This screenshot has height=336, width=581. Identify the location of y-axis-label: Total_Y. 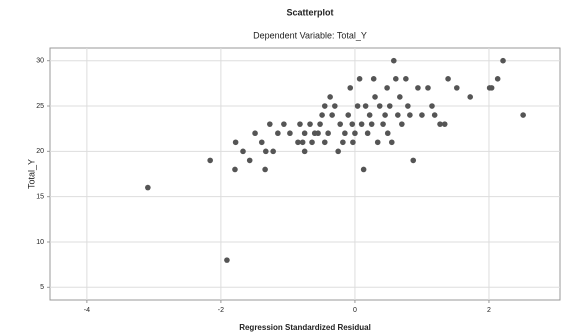
(31, 174).